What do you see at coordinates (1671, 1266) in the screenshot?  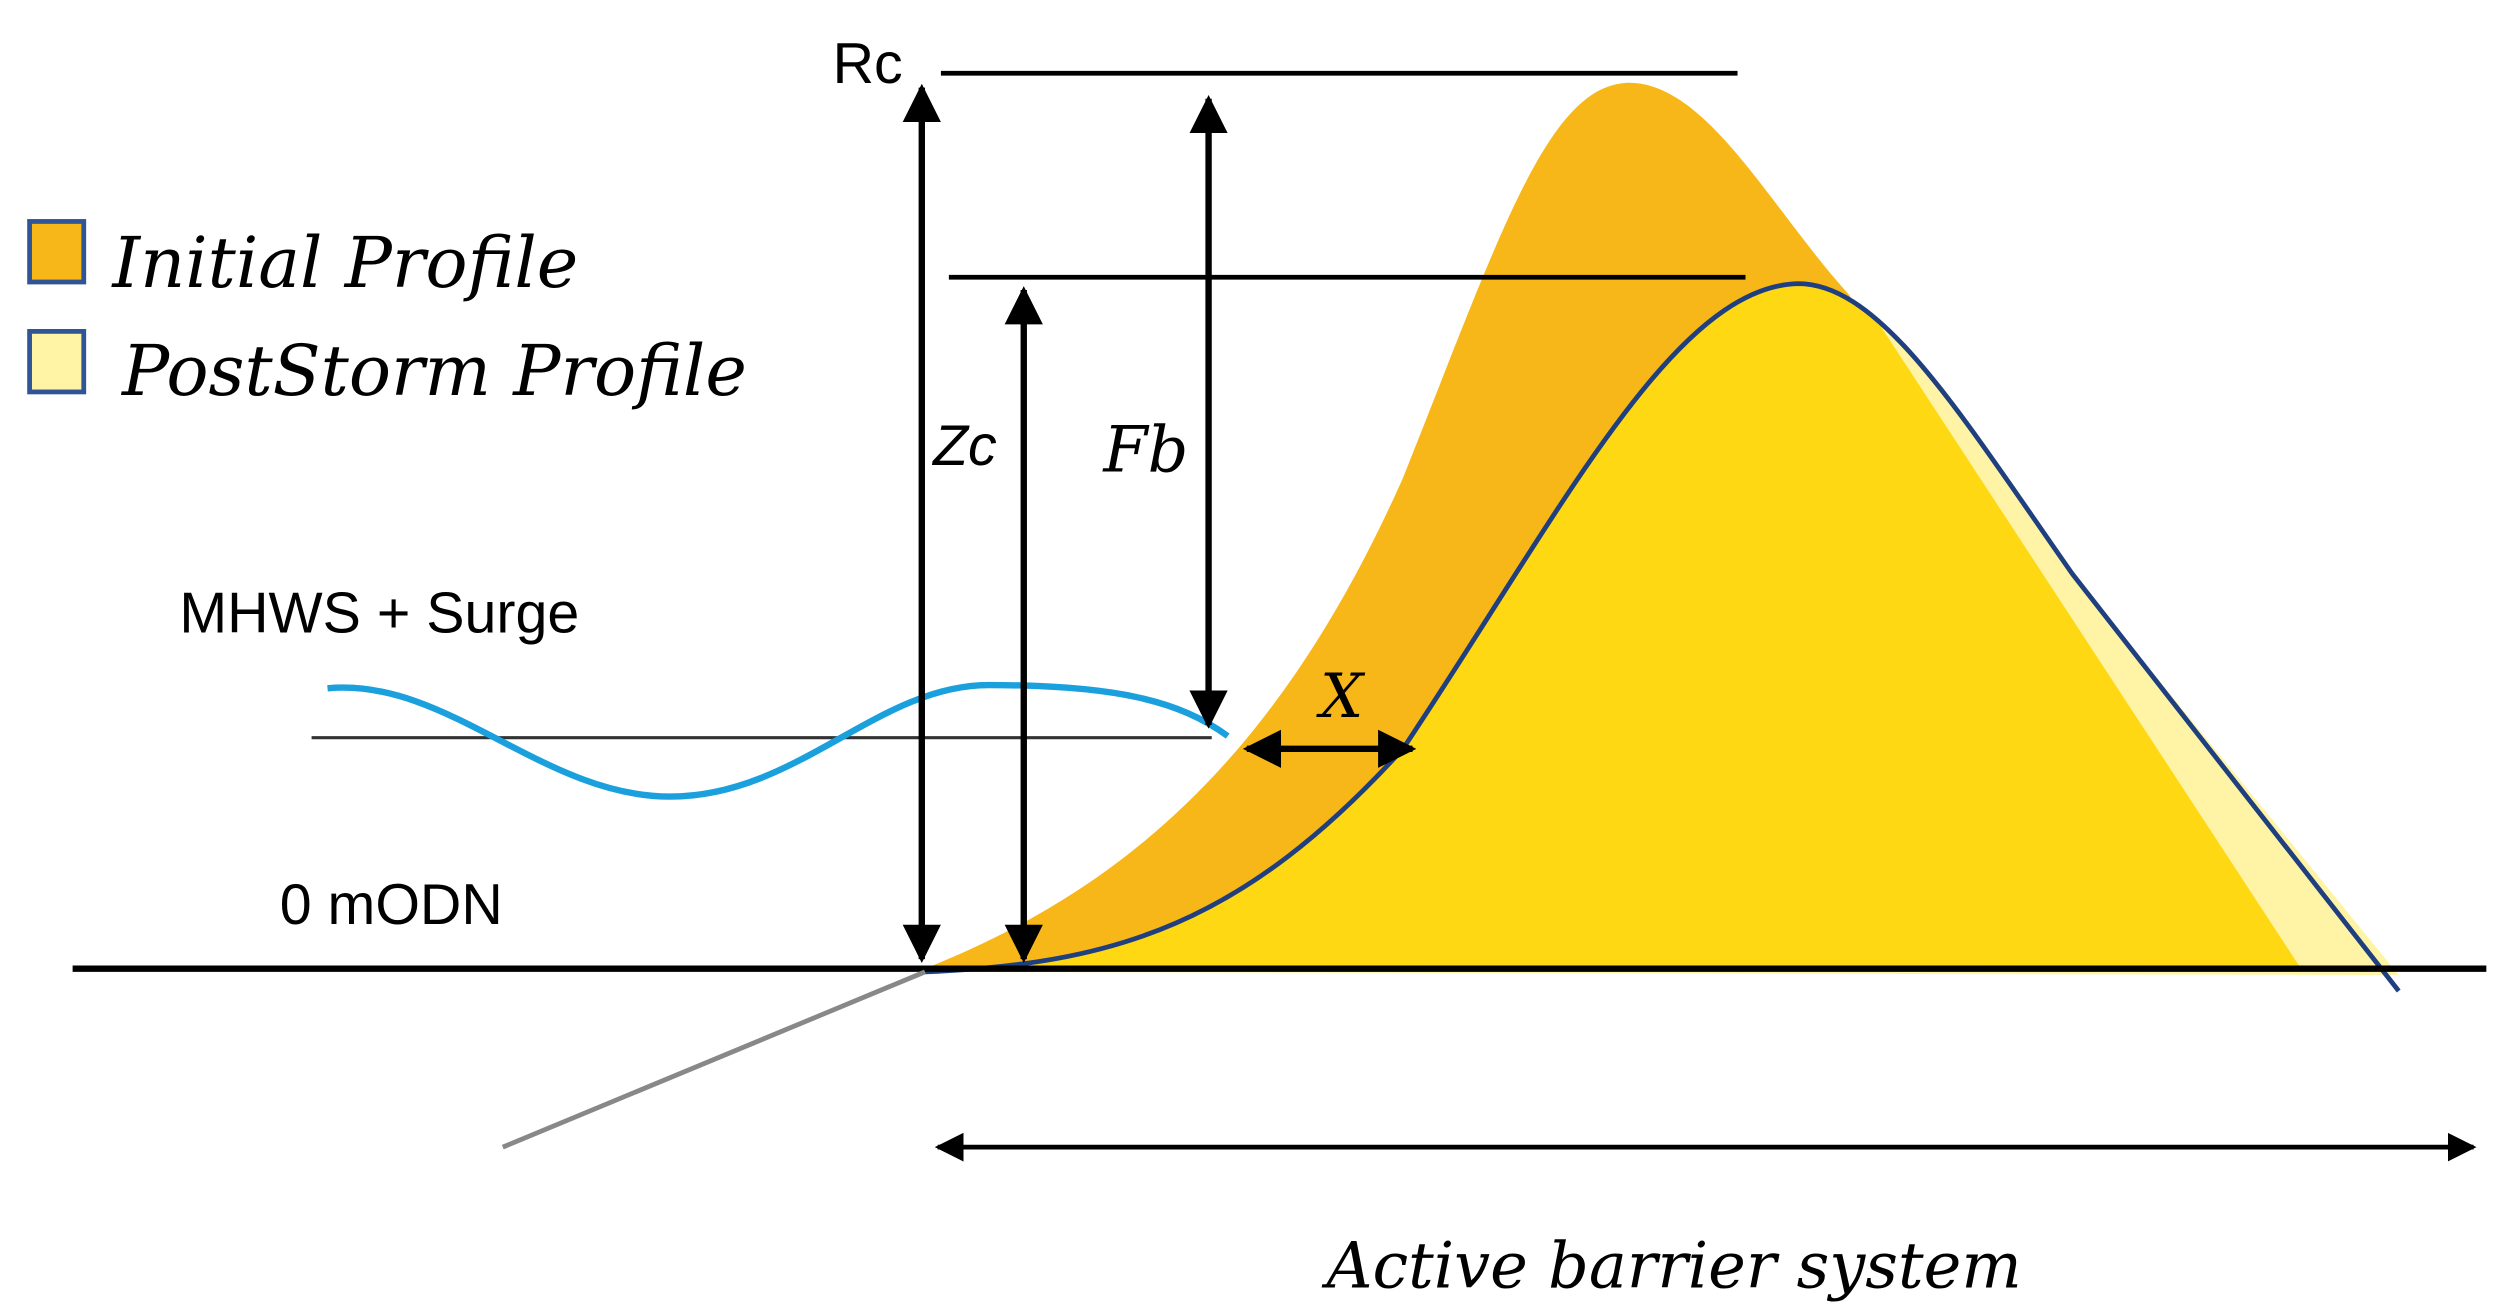 I see `extent-label: Active barrier system` at bounding box center [1671, 1266].